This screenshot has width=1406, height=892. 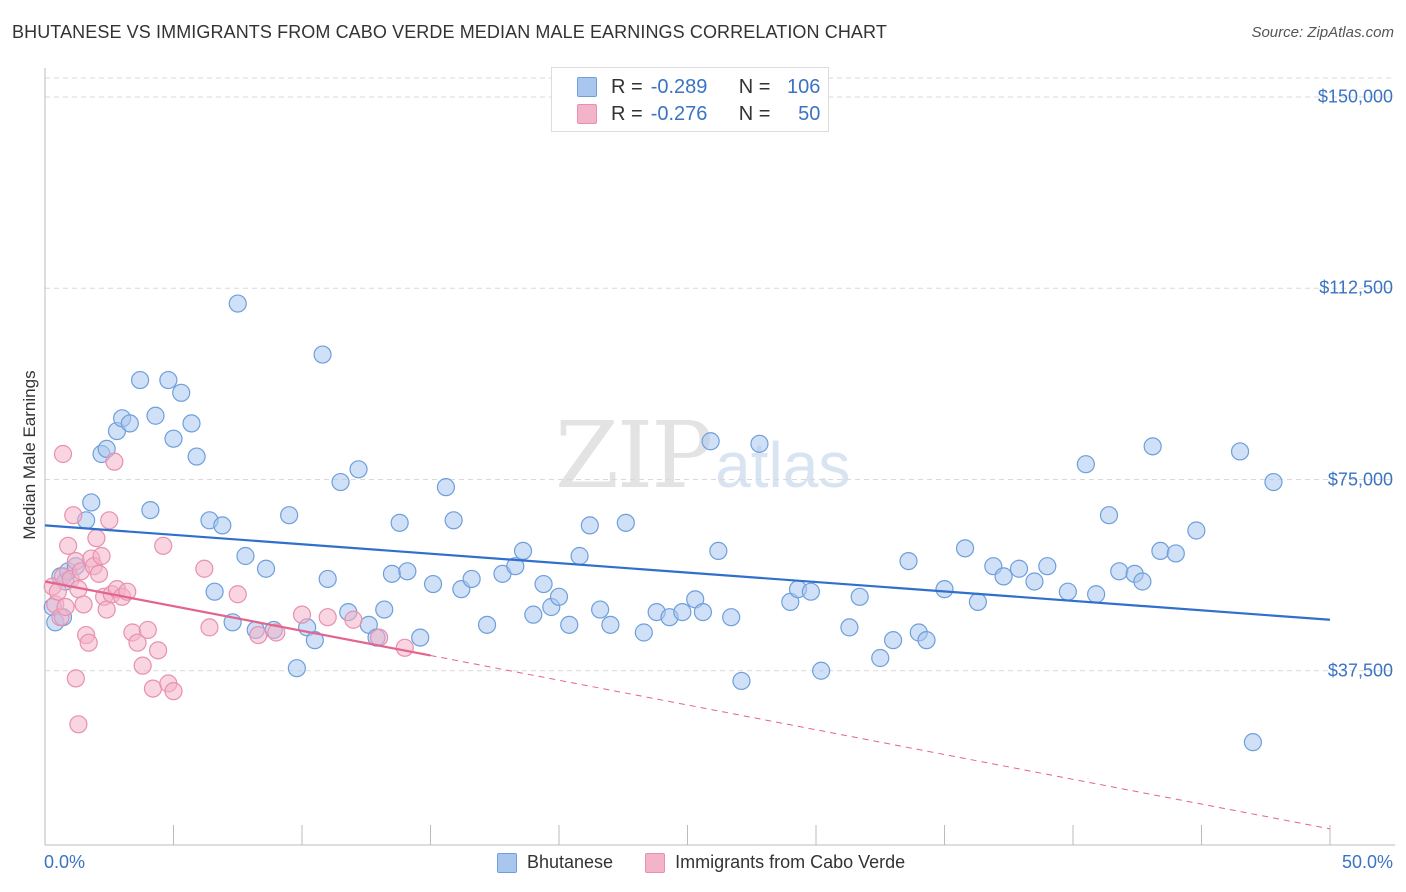 What do you see at coordinates (1356, 287) in the screenshot?
I see `y-tick-label: $112,500` at bounding box center [1356, 287].